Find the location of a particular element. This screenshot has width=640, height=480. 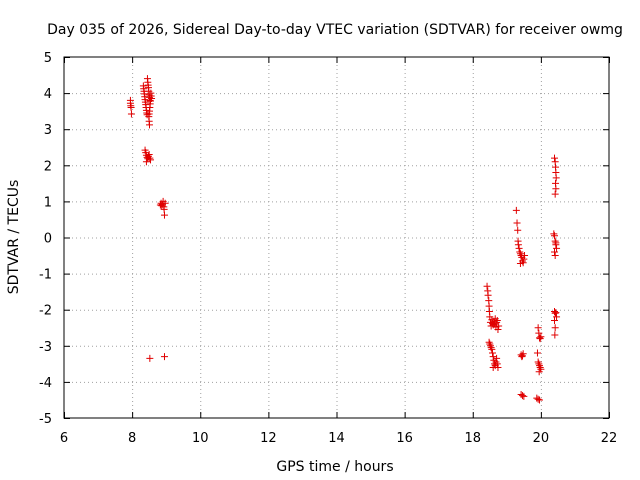

x-tick-label: 8 is located at coordinates (132, 438).